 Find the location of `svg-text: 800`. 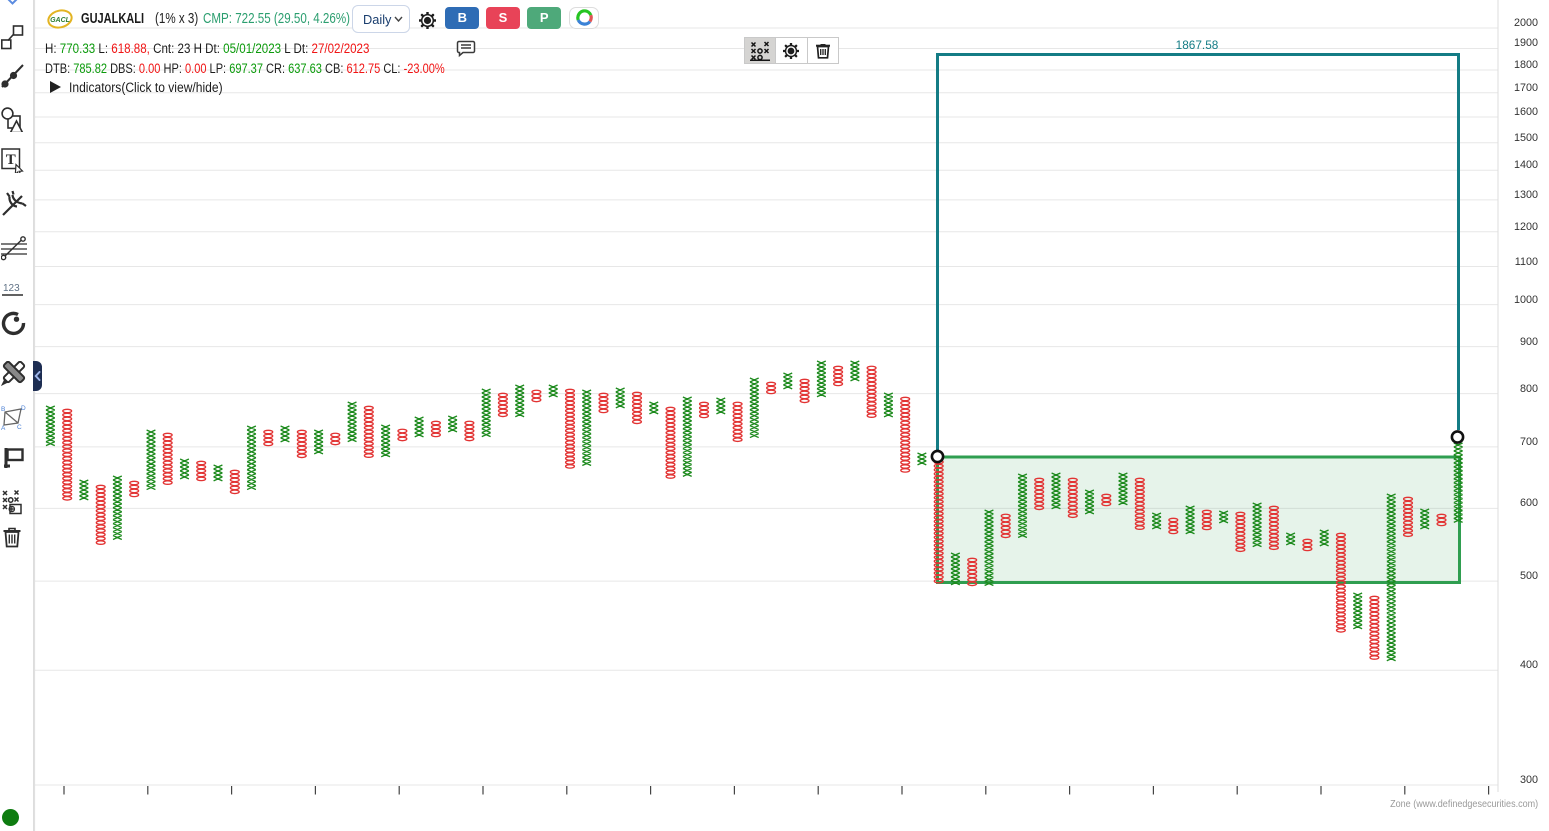

svg-text: 800 is located at coordinates (1529, 389).